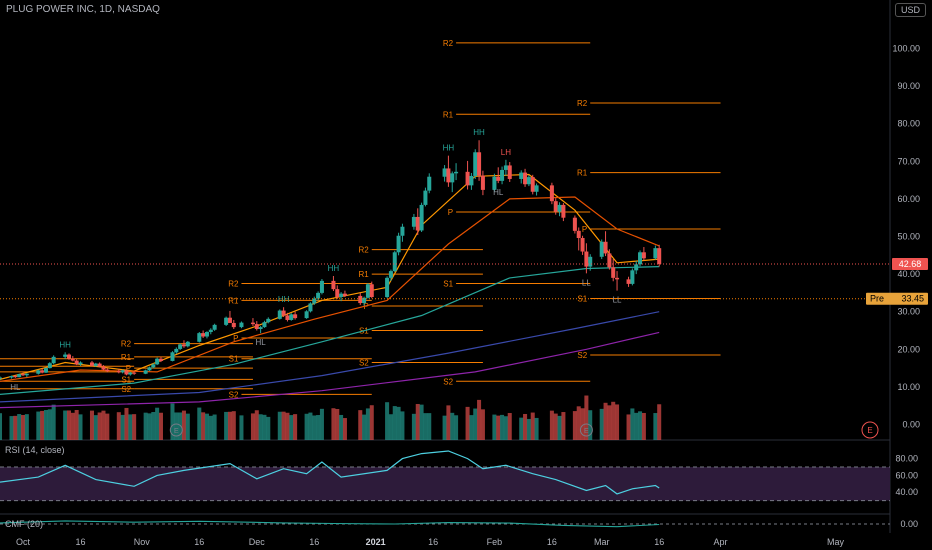 This screenshot has width=932, height=550. What do you see at coordinates (910, 10) in the screenshot?
I see `currency-button: USD` at bounding box center [910, 10].